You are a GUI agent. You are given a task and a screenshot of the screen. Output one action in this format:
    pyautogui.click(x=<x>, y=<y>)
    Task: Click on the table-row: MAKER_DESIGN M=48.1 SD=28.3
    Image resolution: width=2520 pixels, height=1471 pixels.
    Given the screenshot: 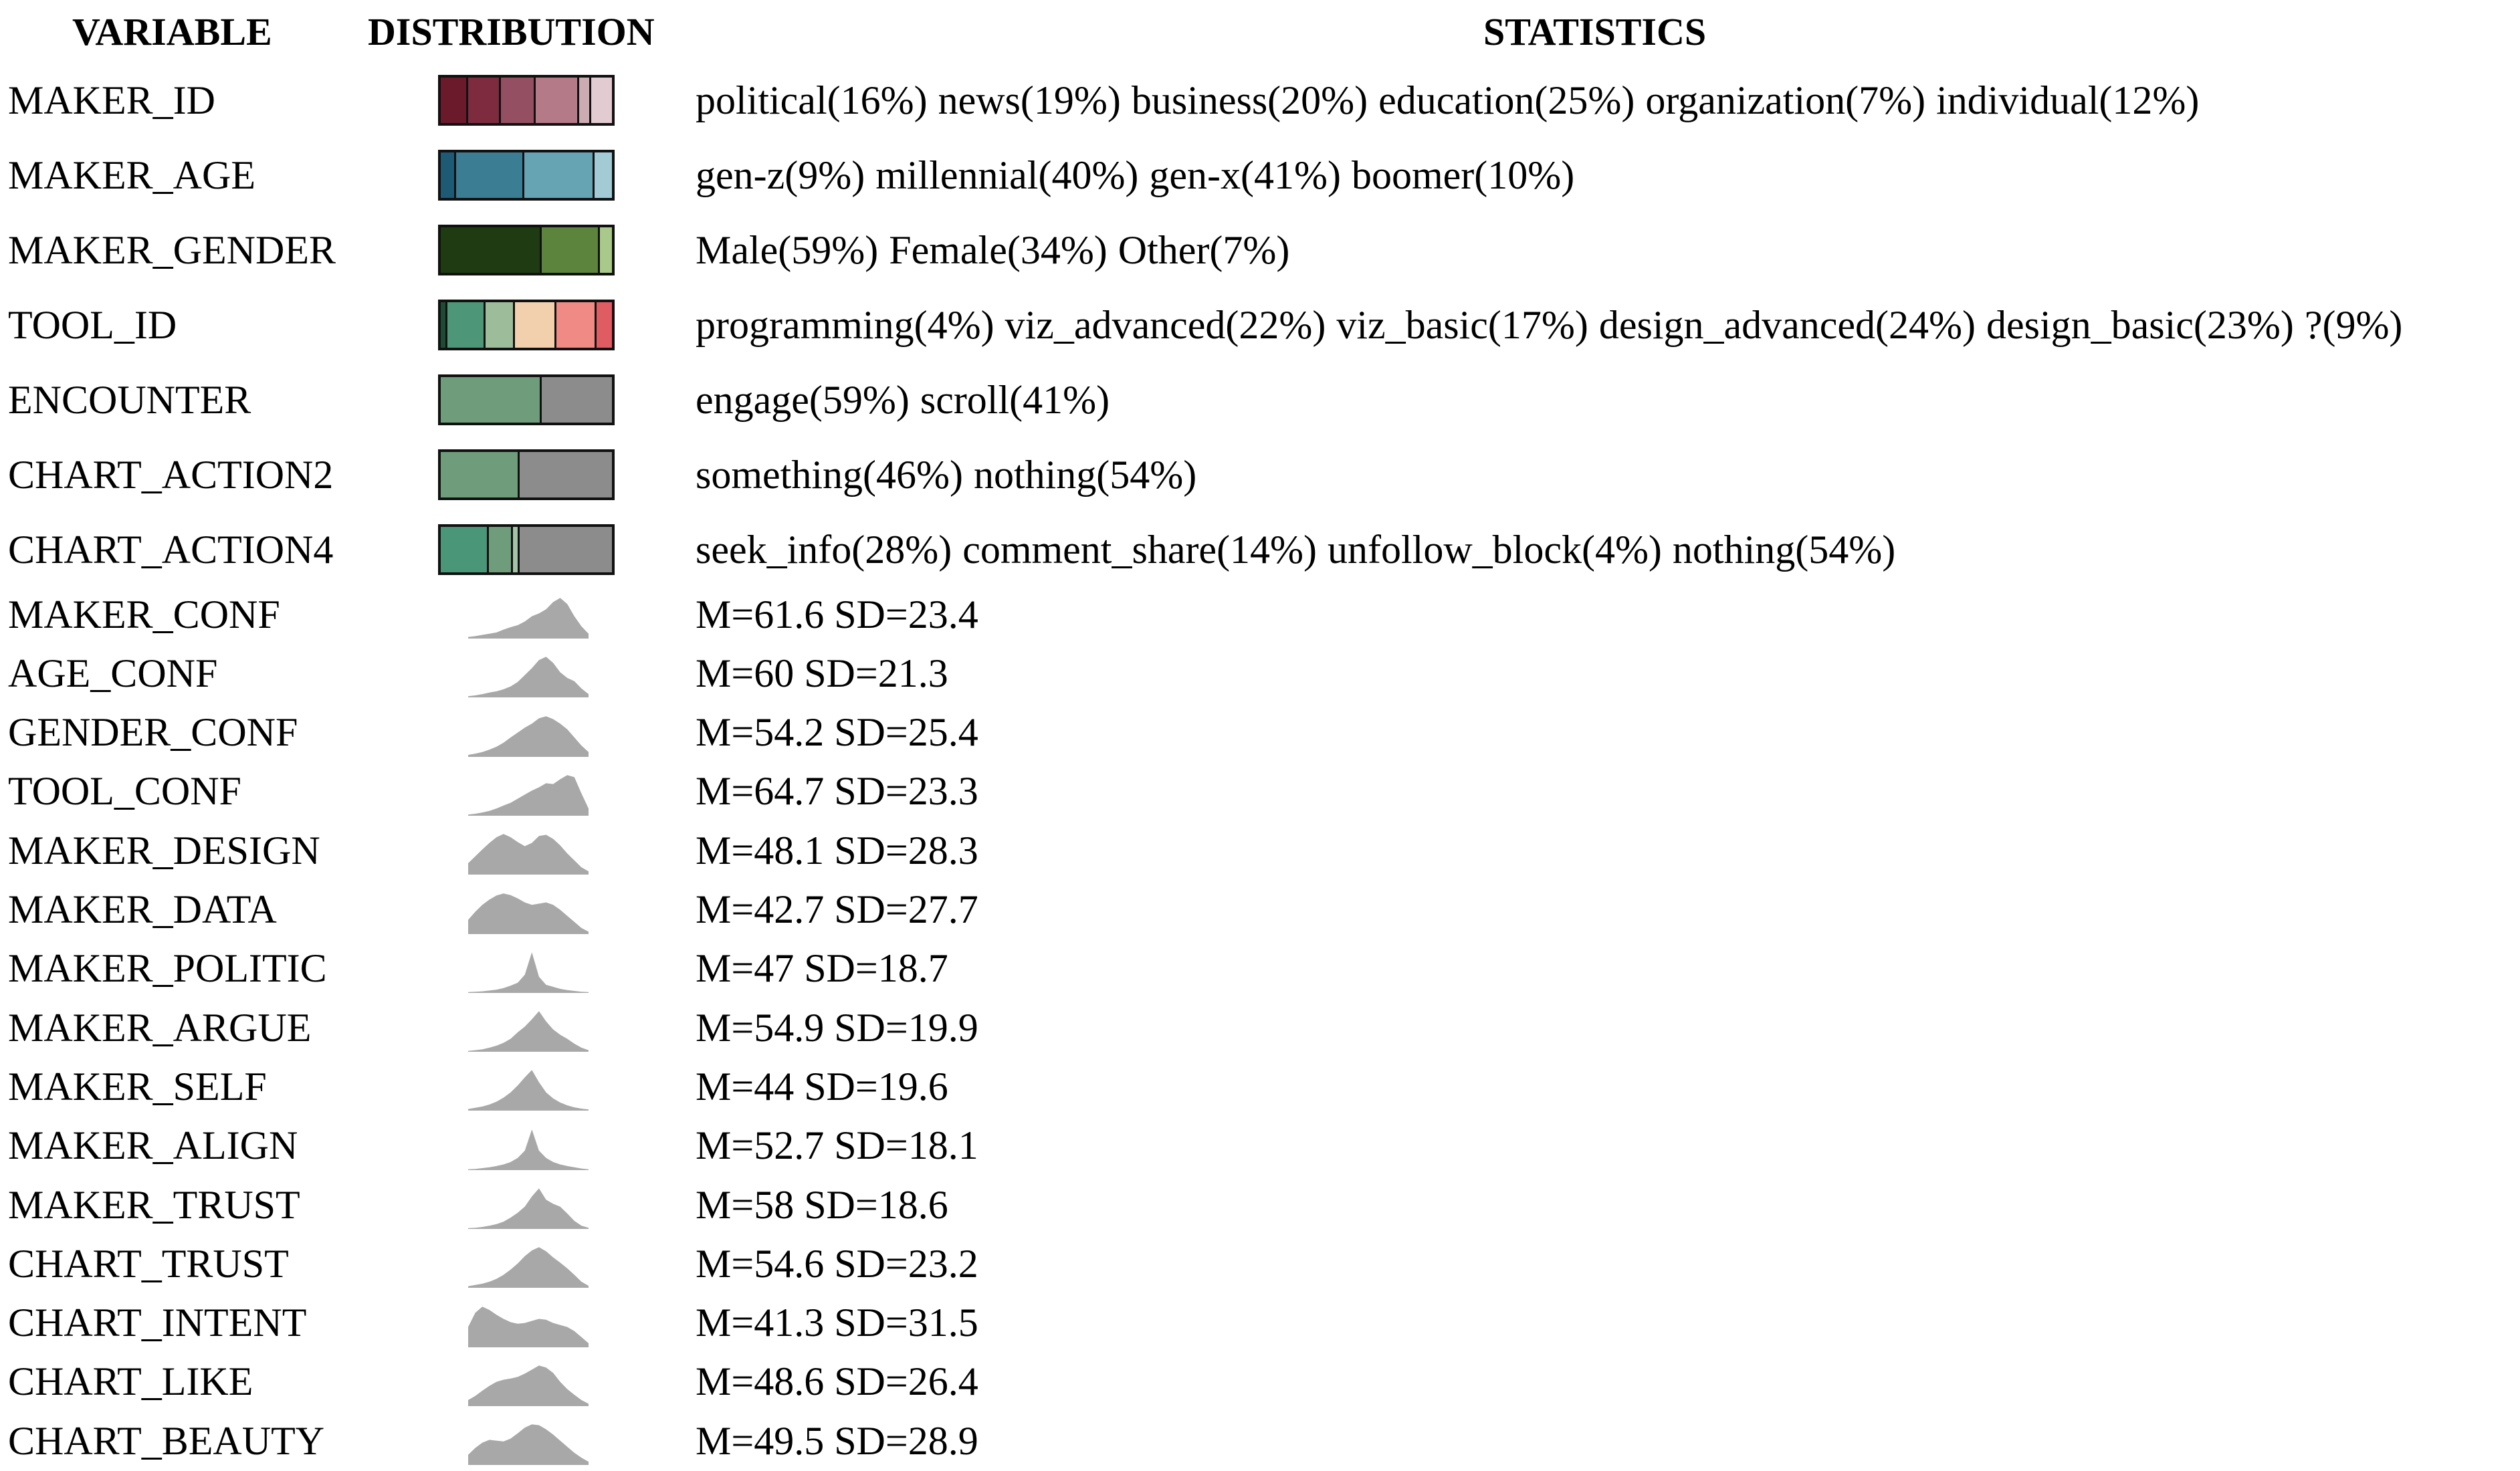 What is the action you would take?
    pyautogui.click(x=1260, y=850)
    